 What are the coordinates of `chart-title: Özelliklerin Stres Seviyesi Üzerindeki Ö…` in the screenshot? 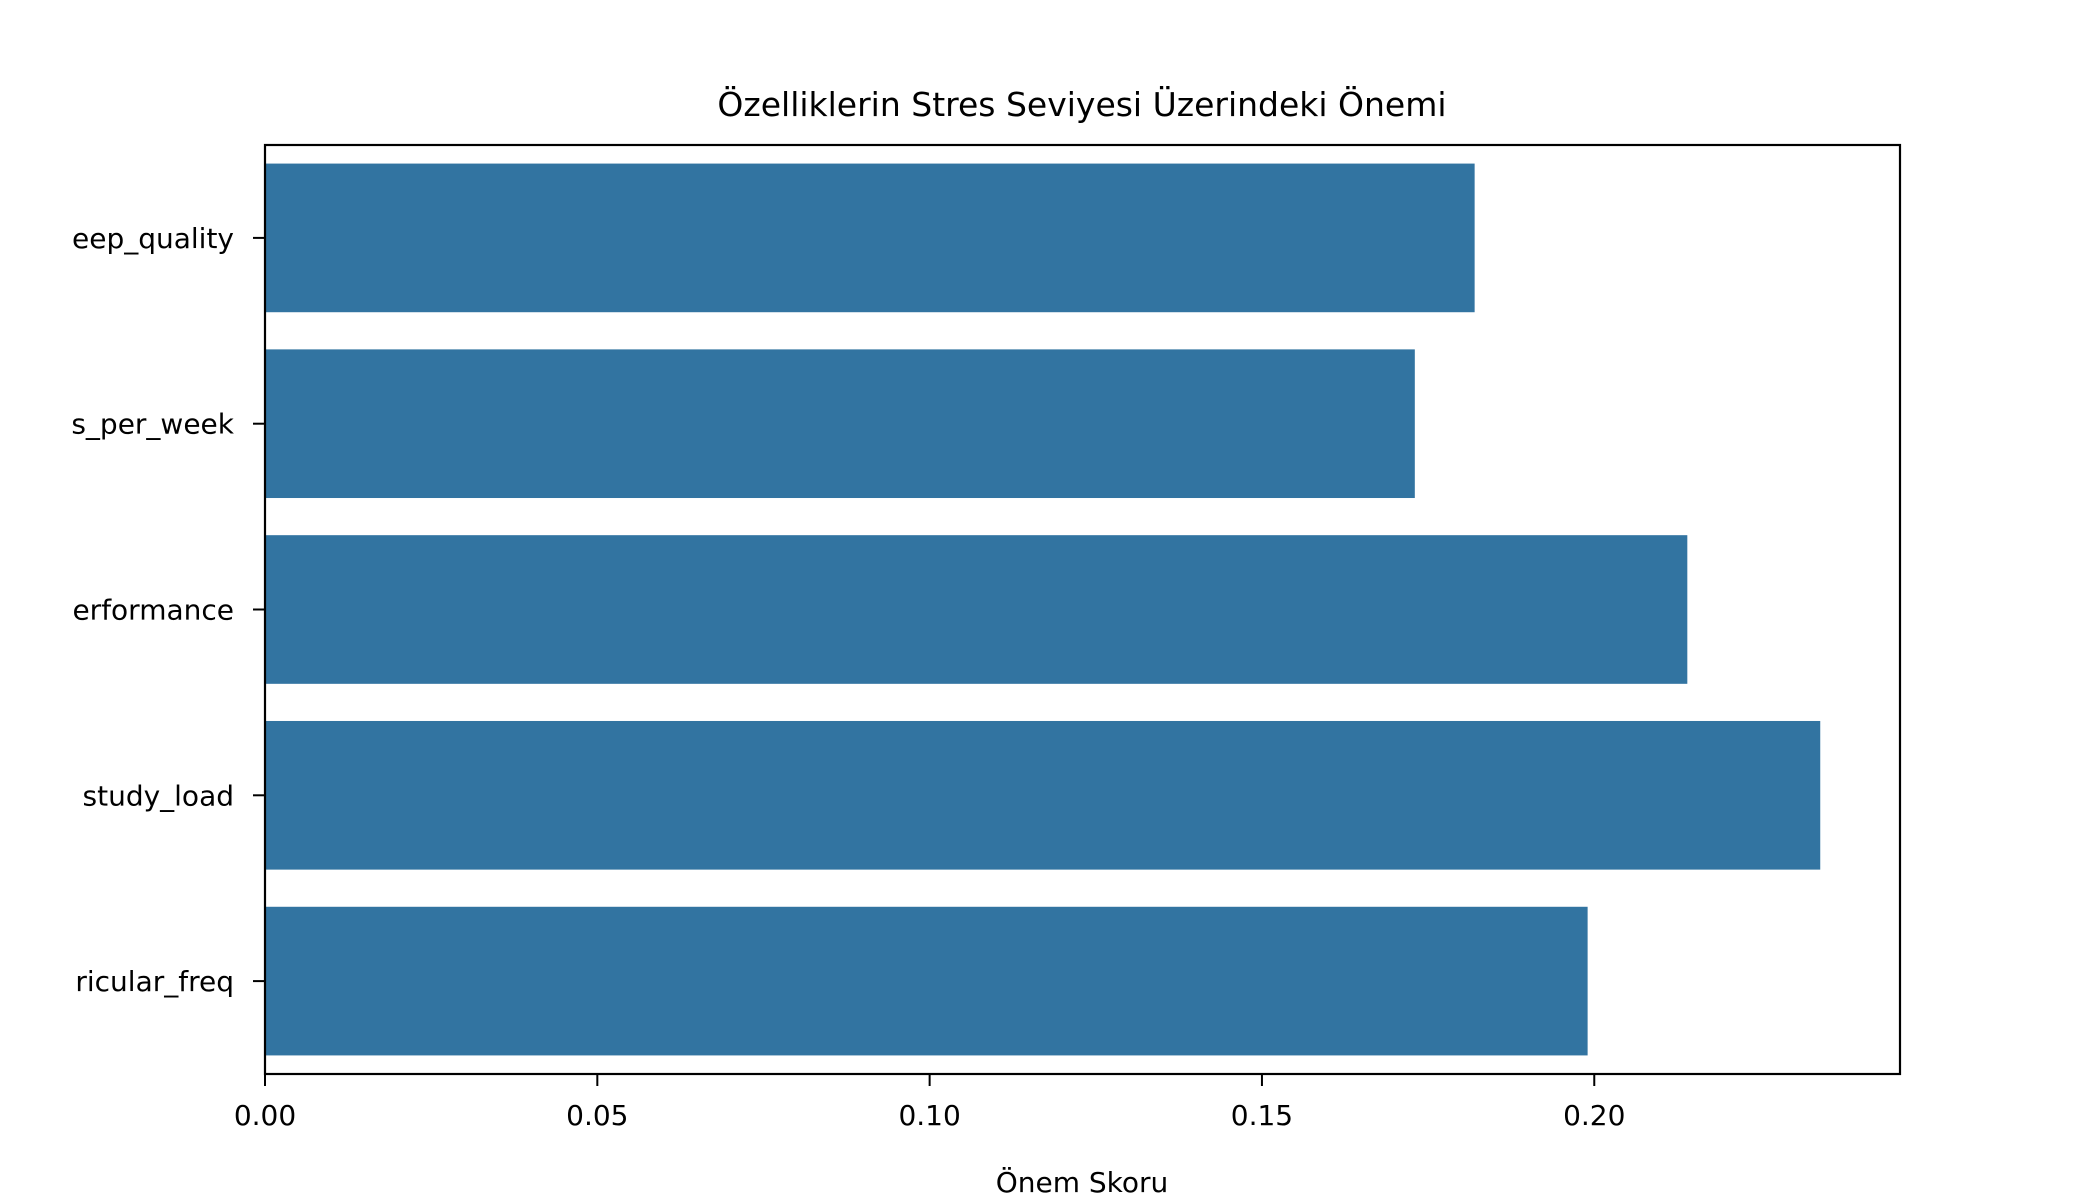 It's located at (1081, 104).